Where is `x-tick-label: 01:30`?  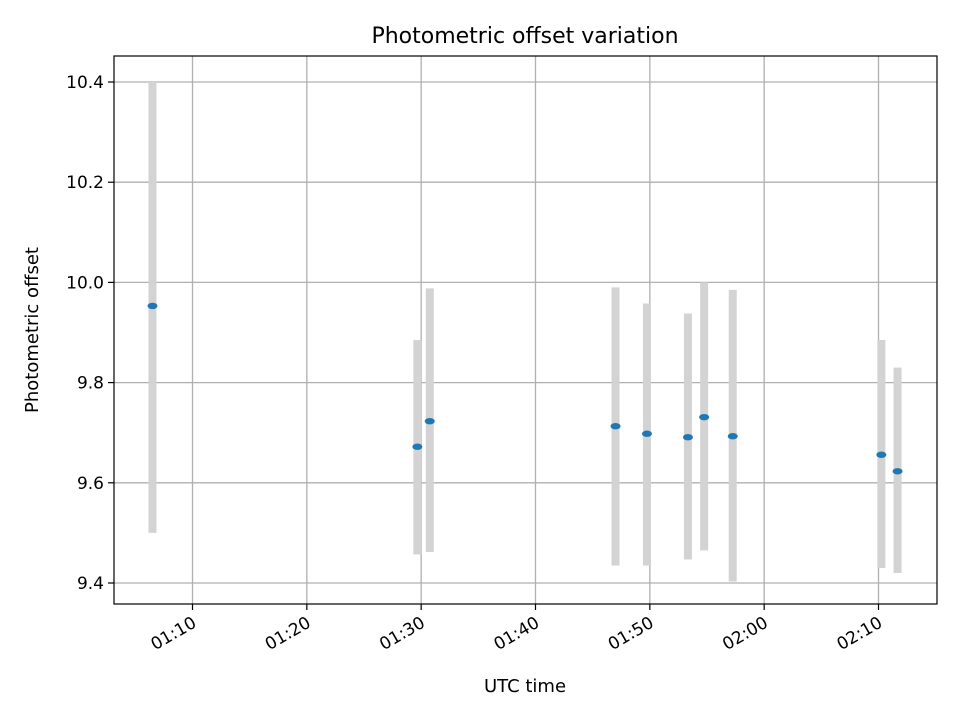 x-tick-label: 01:30 is located at coordinates (402, 634).